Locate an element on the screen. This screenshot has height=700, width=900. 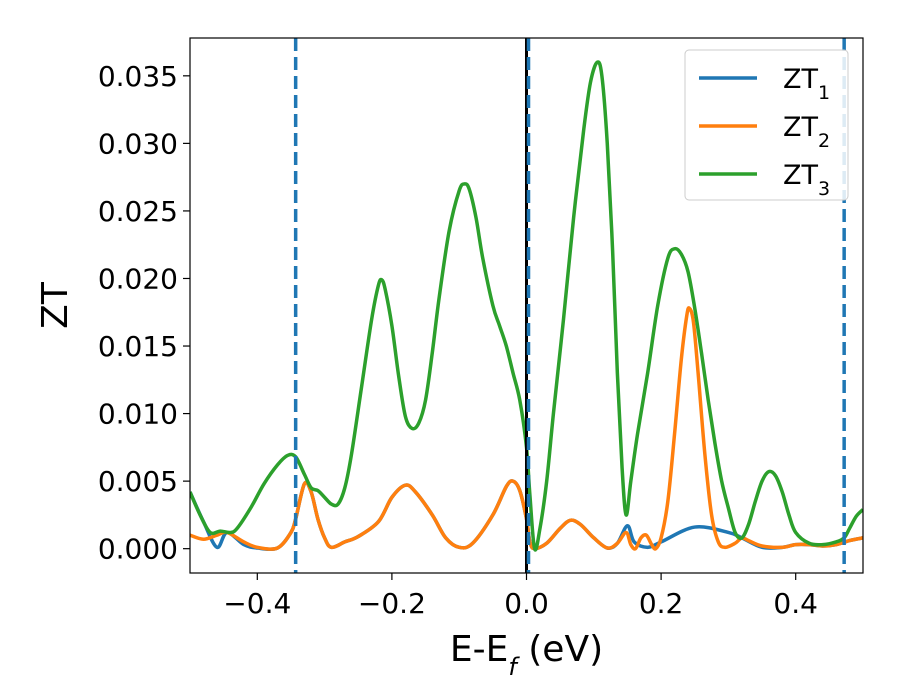
x-tick-label: 0.0 is located at coordinates (526, 603).